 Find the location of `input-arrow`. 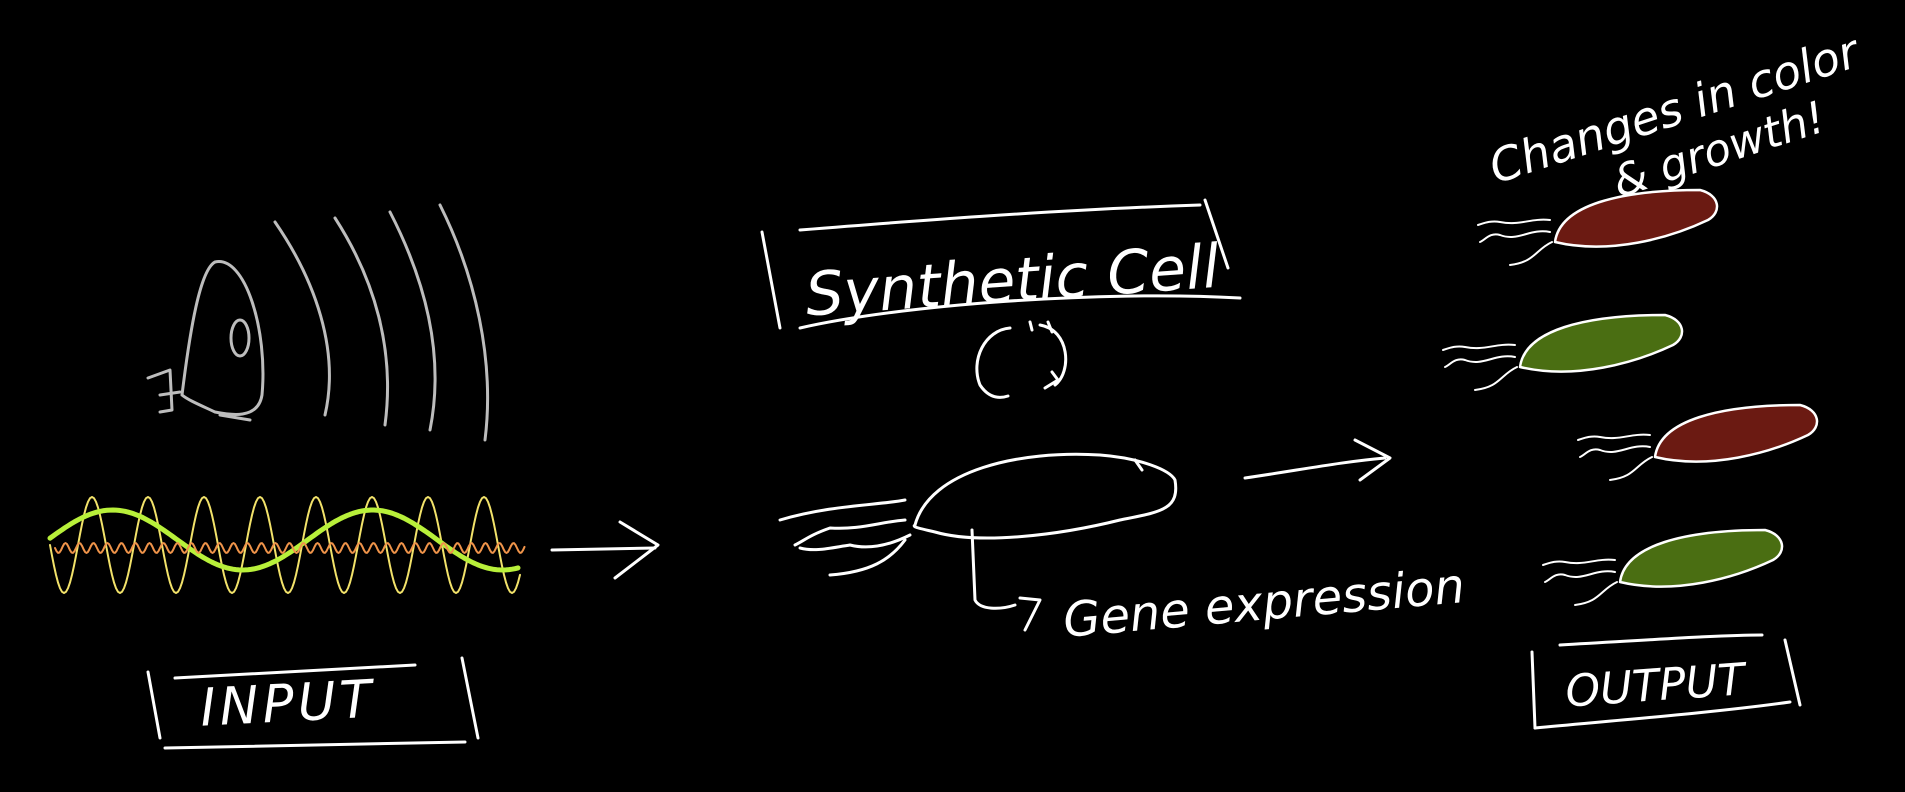

input-arrow is located at coordinates (605, 550).